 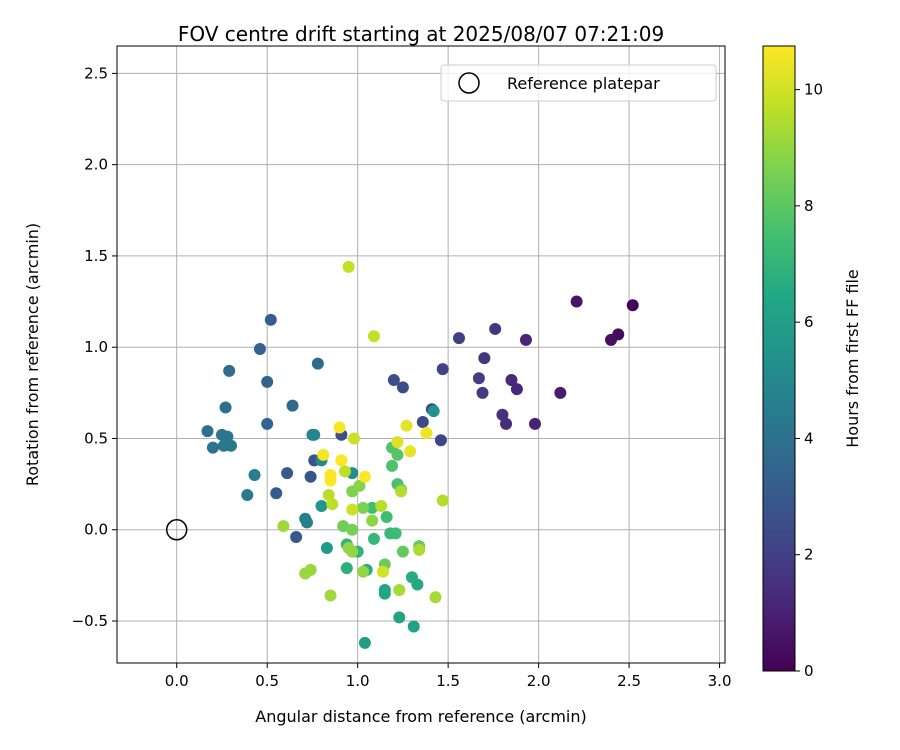 What do you see at coordinates (809, 380) in the screenshot?
I see `colorbar-ticks: 0 2 4 6 8 10` at bounding box center [809, 380].